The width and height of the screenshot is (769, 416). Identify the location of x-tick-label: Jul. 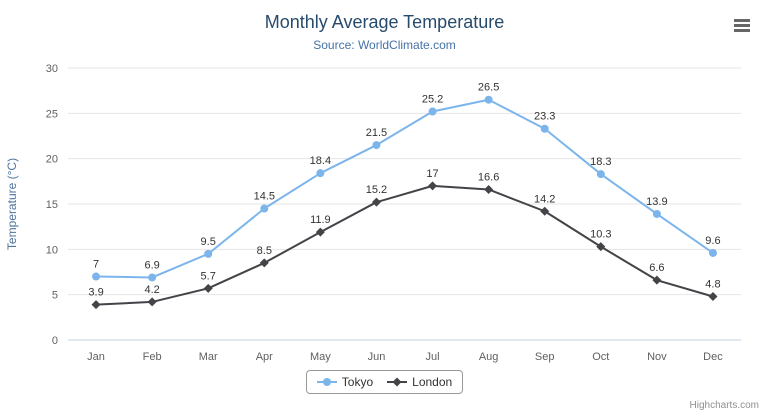
(433, 357).